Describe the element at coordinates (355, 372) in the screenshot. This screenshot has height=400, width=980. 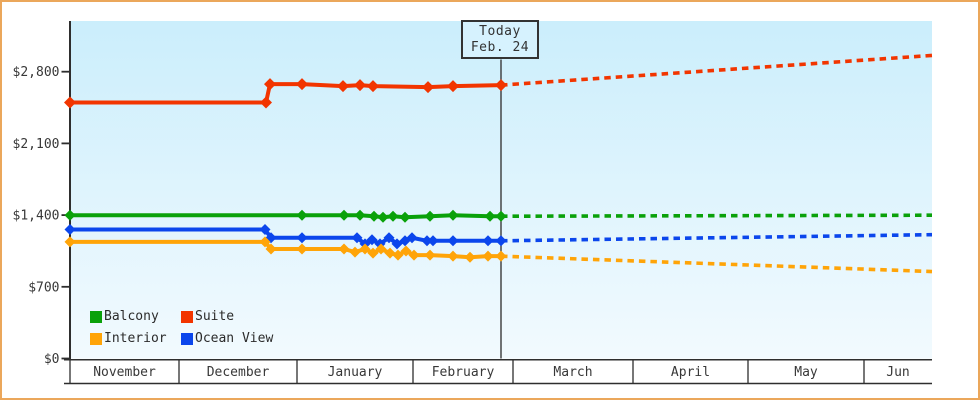
I see `x-axis-month-label: January` at that location.